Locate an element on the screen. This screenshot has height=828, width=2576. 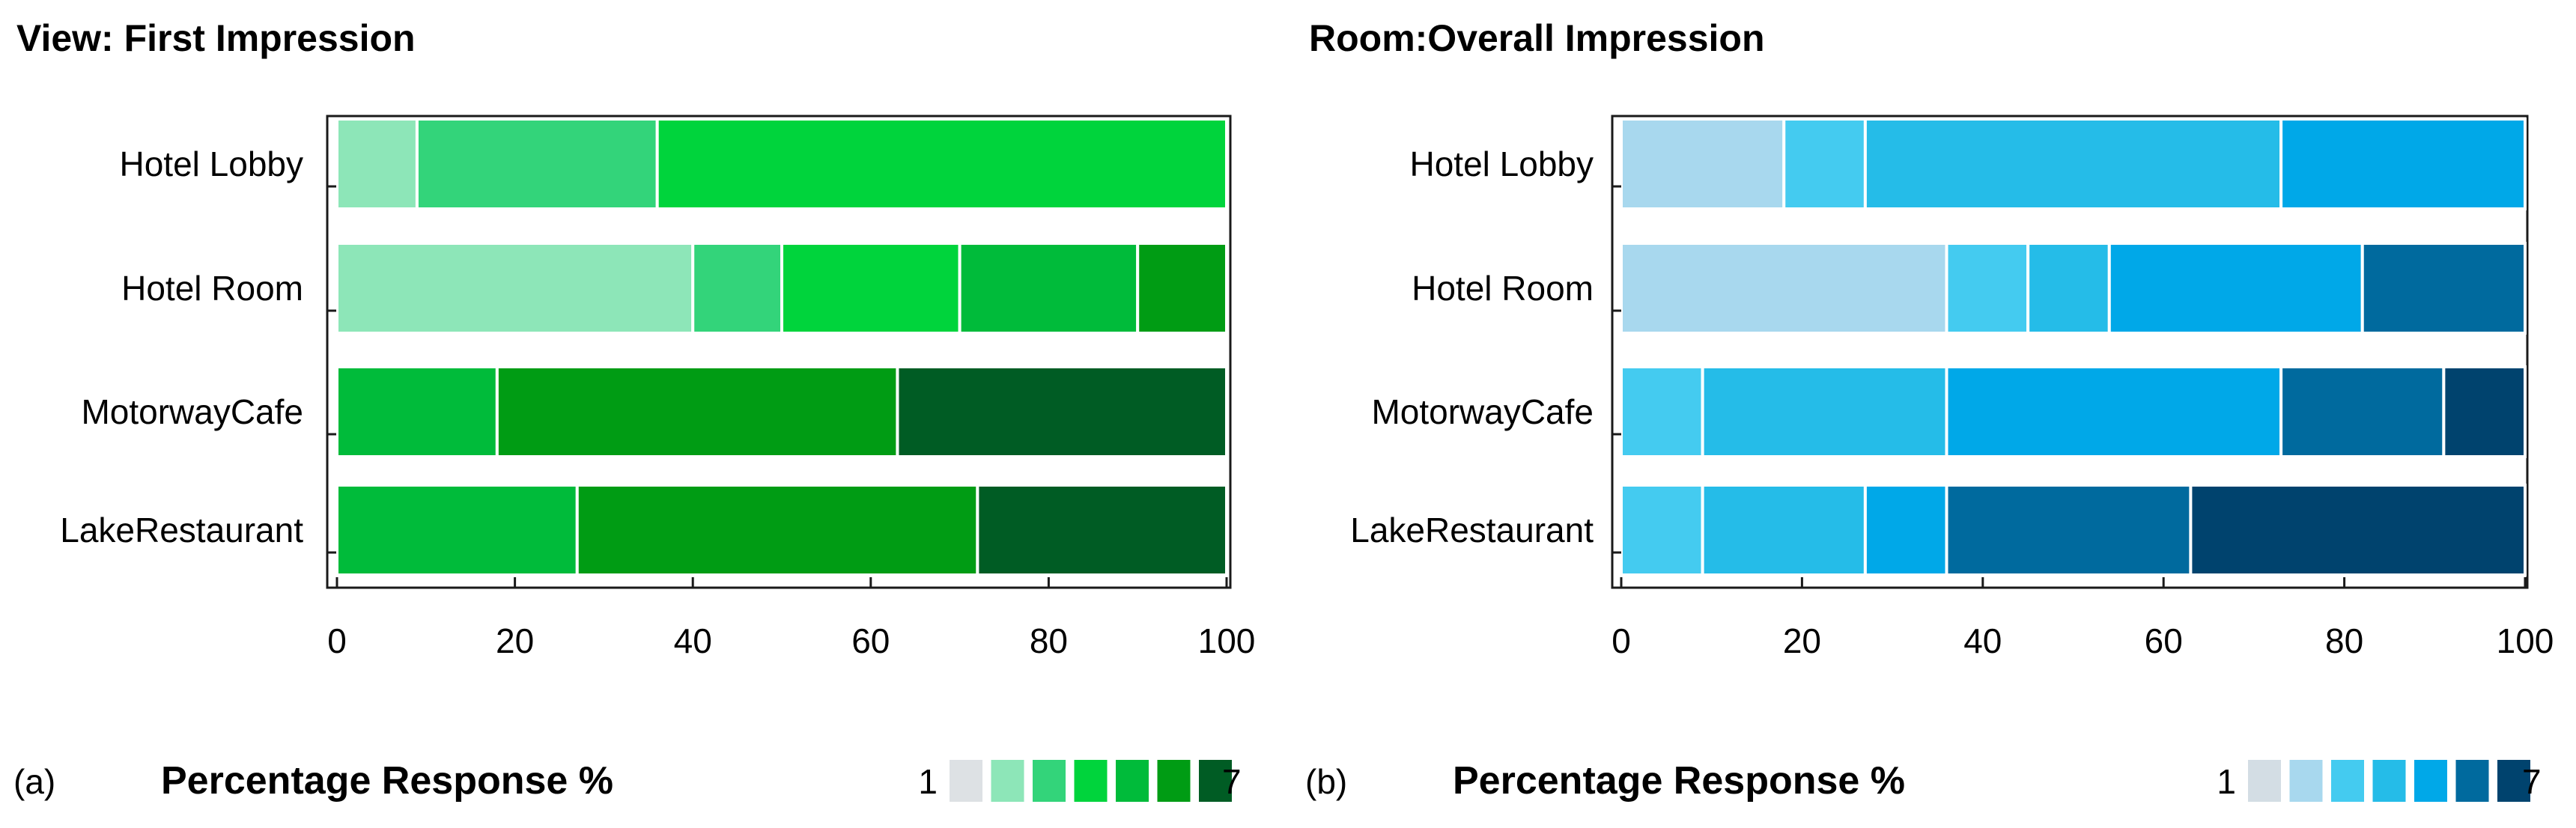
panel-label: (a) is located at coordinates (34, 781).